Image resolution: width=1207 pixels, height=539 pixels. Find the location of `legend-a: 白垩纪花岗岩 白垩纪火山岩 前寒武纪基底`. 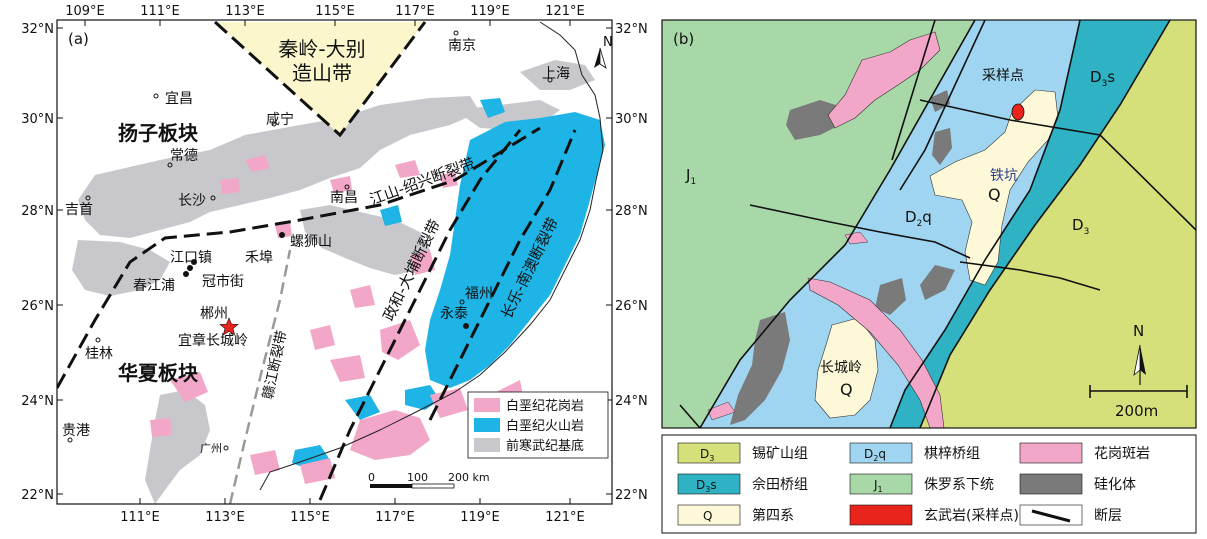

legend-a: 白垩纪花岗岩 白垩纪火山岩 前寒武纪基底 is located at coordinates (538, 425).